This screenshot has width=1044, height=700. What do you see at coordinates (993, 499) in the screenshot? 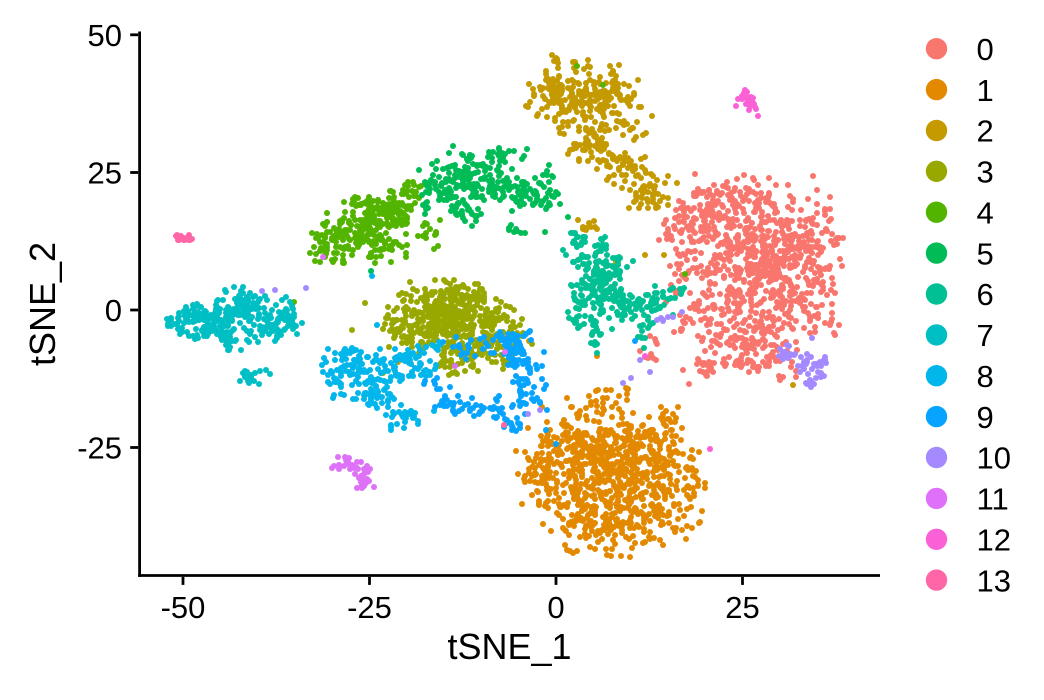
I see `svg-text: 11` at bounding box center [993, 499].